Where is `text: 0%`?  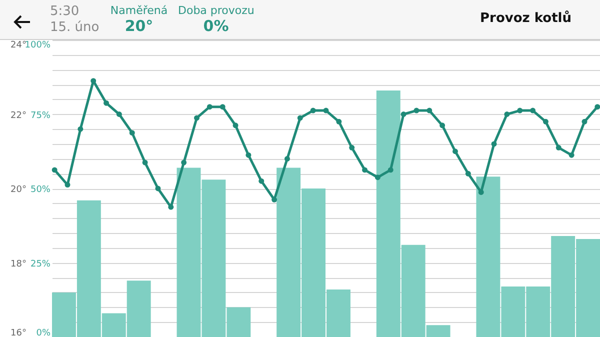 text: 0% is located at coordinates (216, 26).